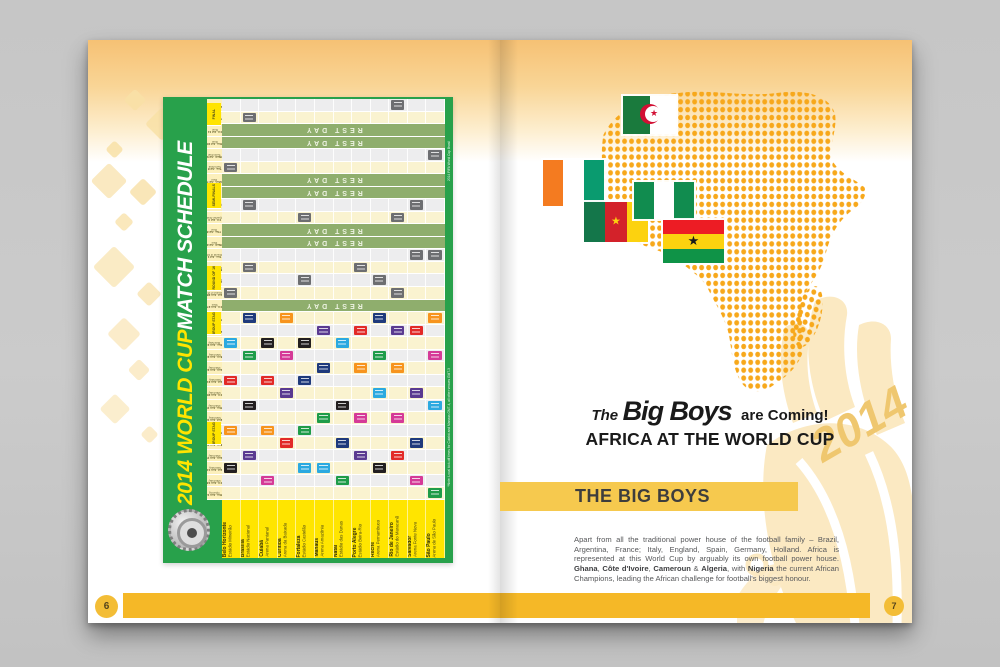 This screenshot has width=1000, height=667. I want to click on stage-label-chip: FINAL, so click(214, 114).